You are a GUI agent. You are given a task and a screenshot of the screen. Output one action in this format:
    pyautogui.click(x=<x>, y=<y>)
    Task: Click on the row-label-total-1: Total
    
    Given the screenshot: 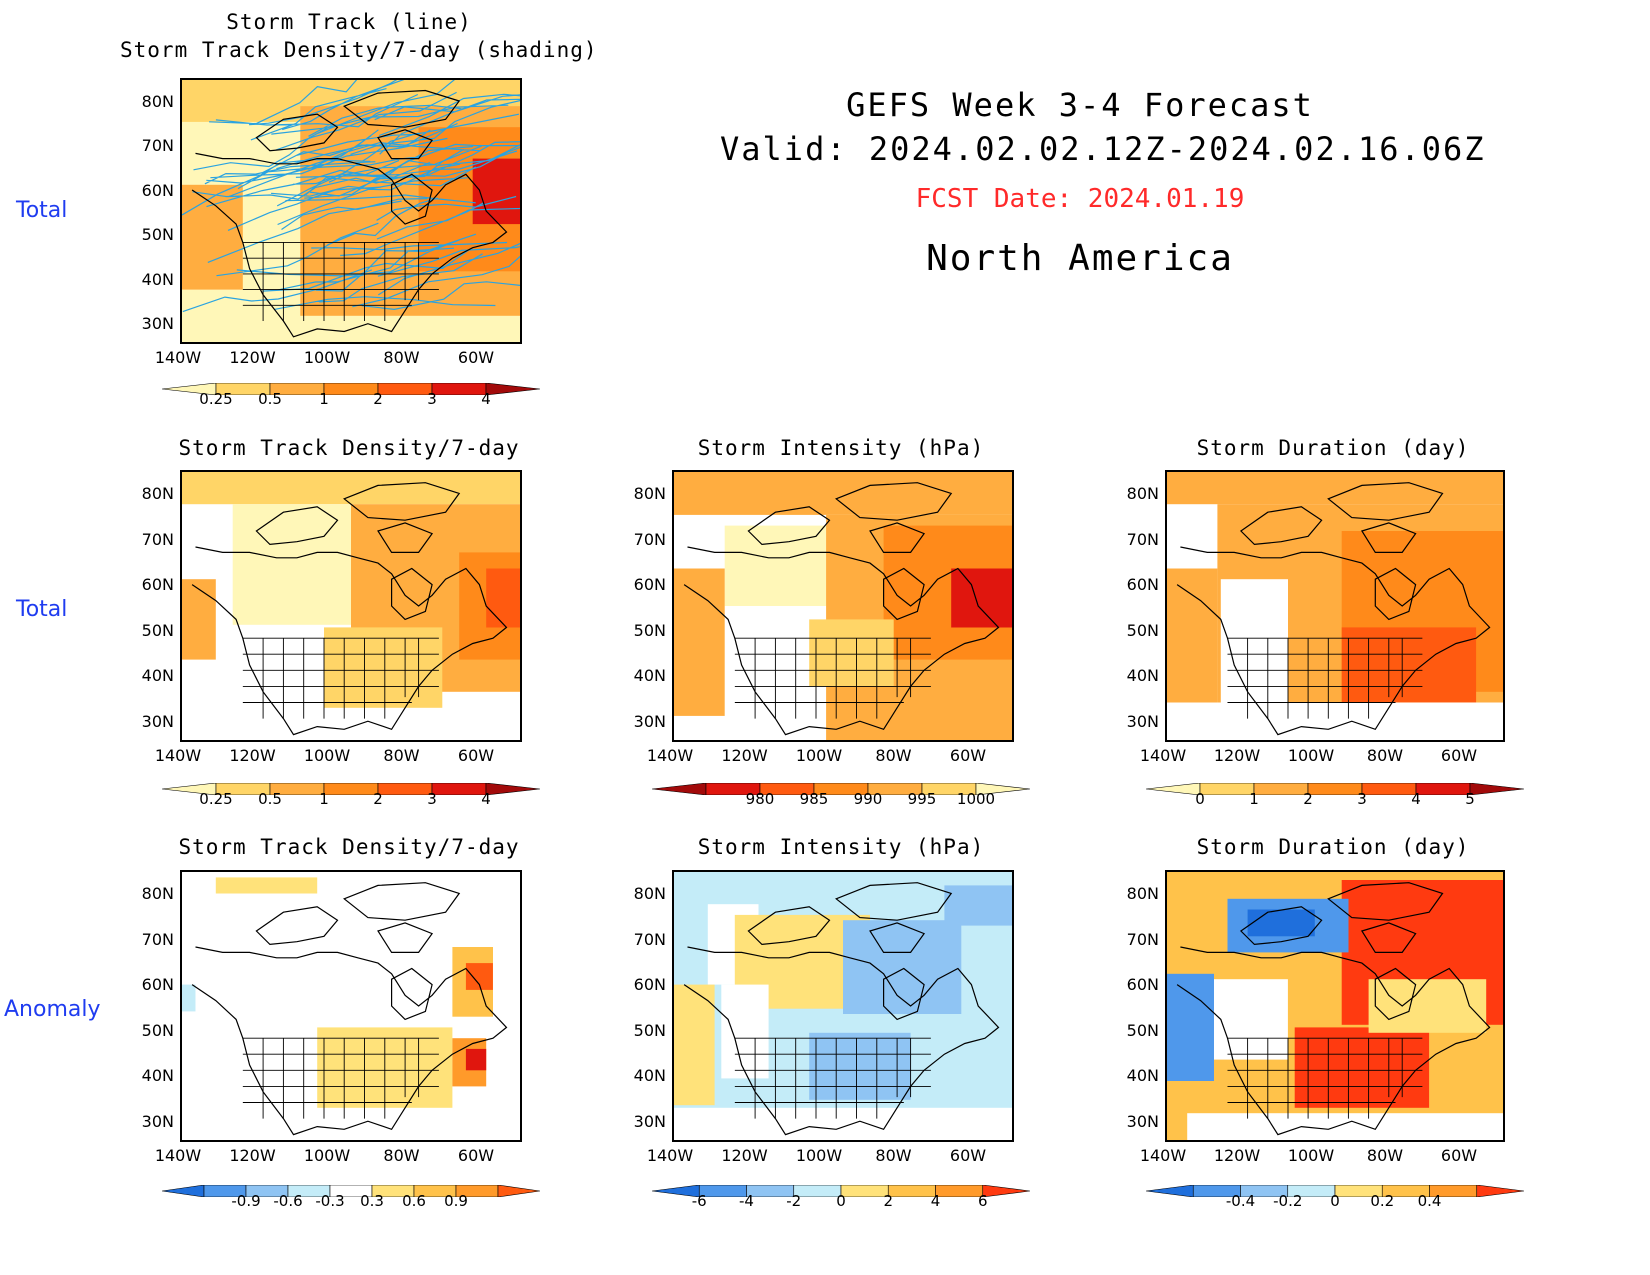 What is the action you would take?
    pyautogui.click(x=42, y=210)
    